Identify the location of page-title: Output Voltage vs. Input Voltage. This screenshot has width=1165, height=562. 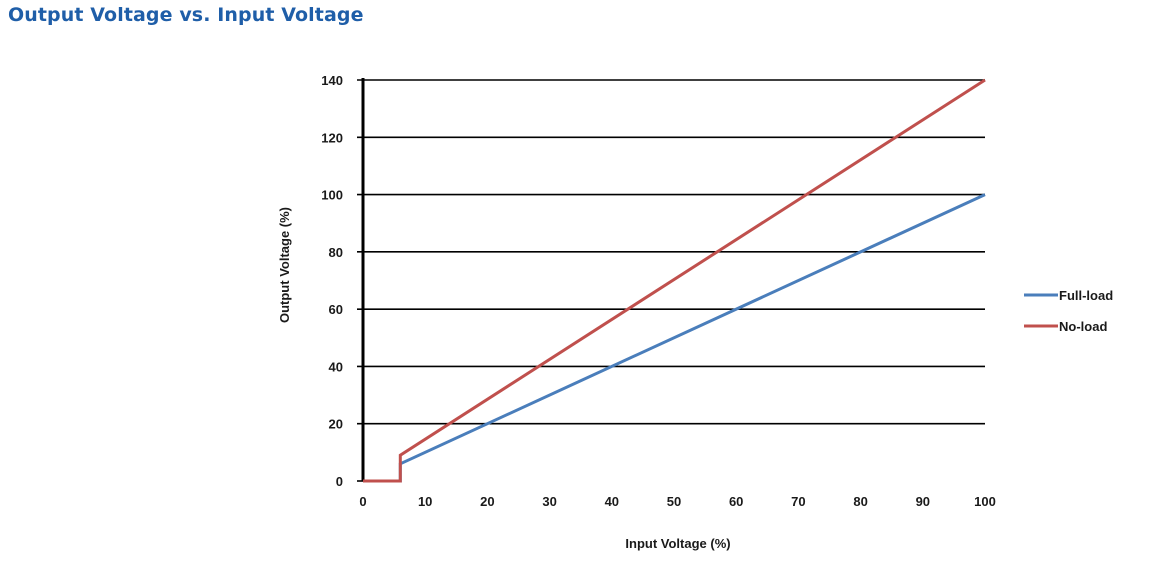
(186, 15).